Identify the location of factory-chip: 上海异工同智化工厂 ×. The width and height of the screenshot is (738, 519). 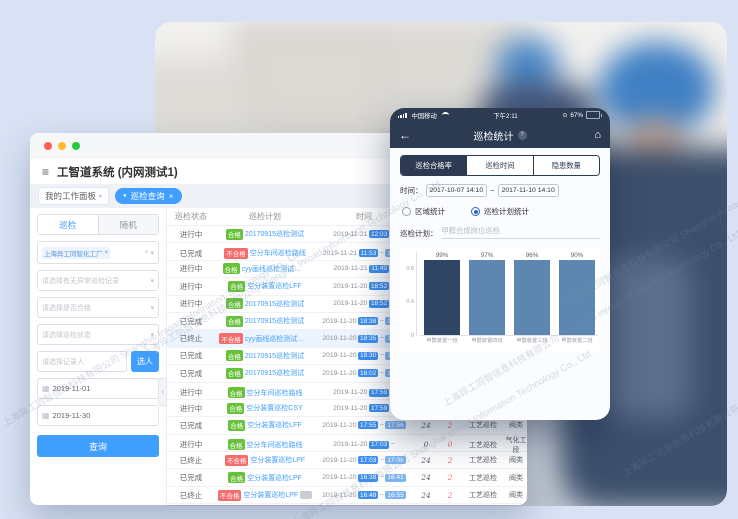
(76, 252).